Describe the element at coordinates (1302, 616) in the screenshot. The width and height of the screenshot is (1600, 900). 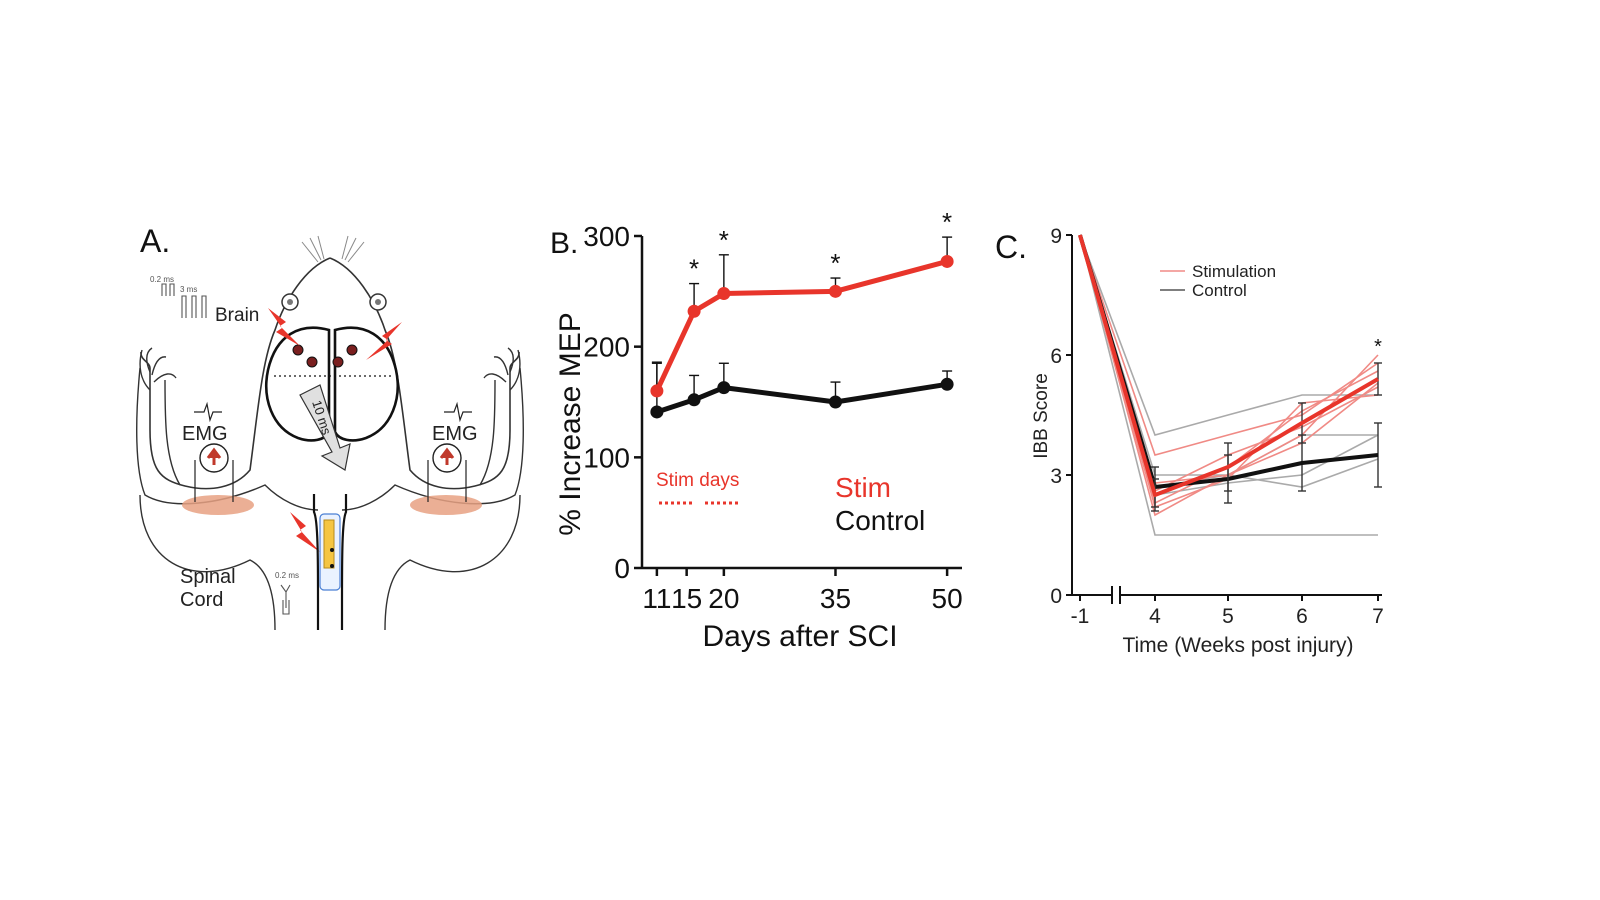
I see `panel-c-x-tick-label: 6` at that location.